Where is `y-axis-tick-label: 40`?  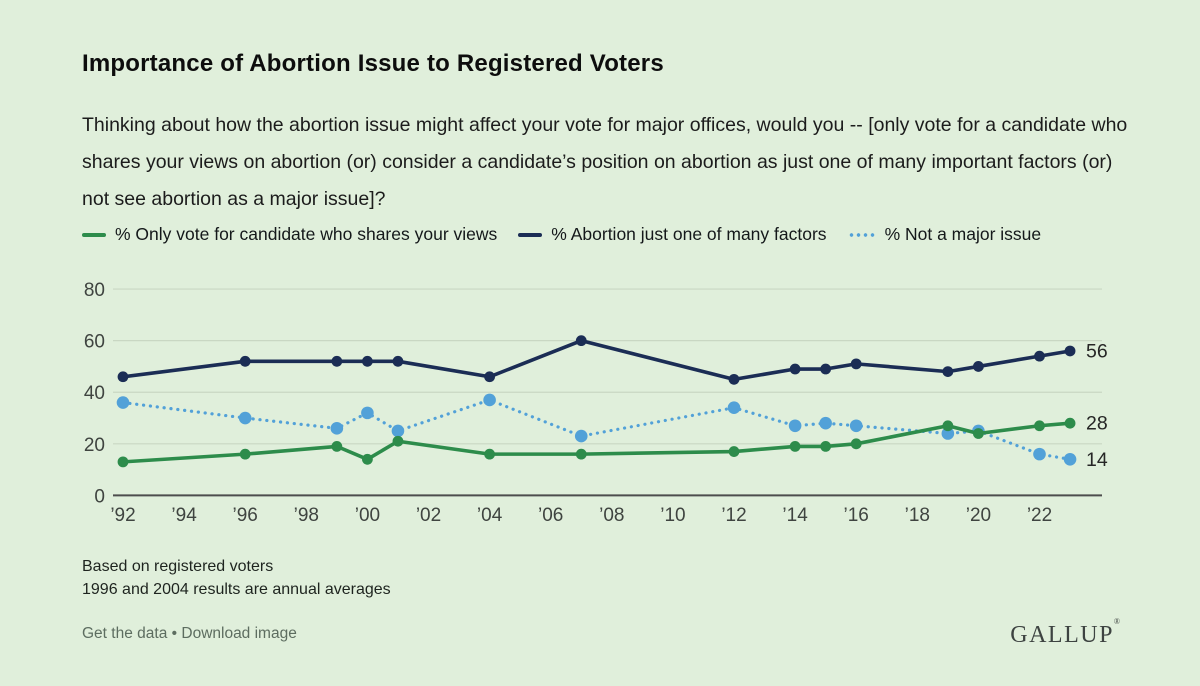
y-axis-tick-label: 40 is located at coordinates (94, 393).